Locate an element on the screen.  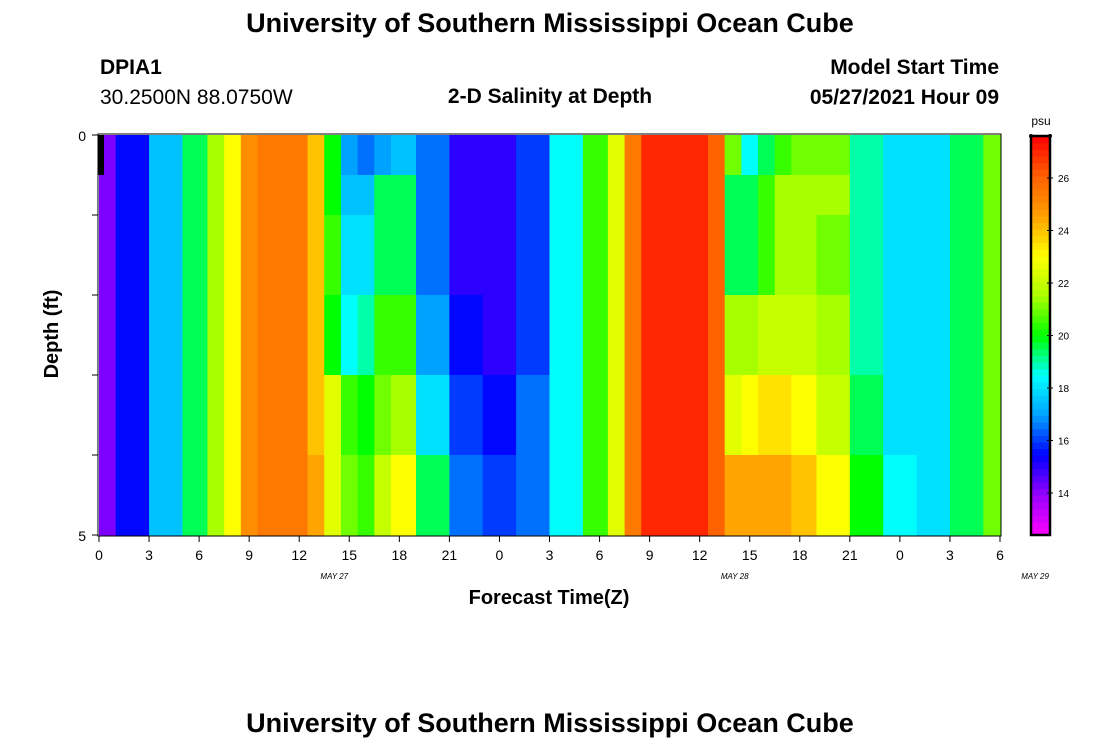
y-tick-label: 0 is located at coordinates (82, 136).